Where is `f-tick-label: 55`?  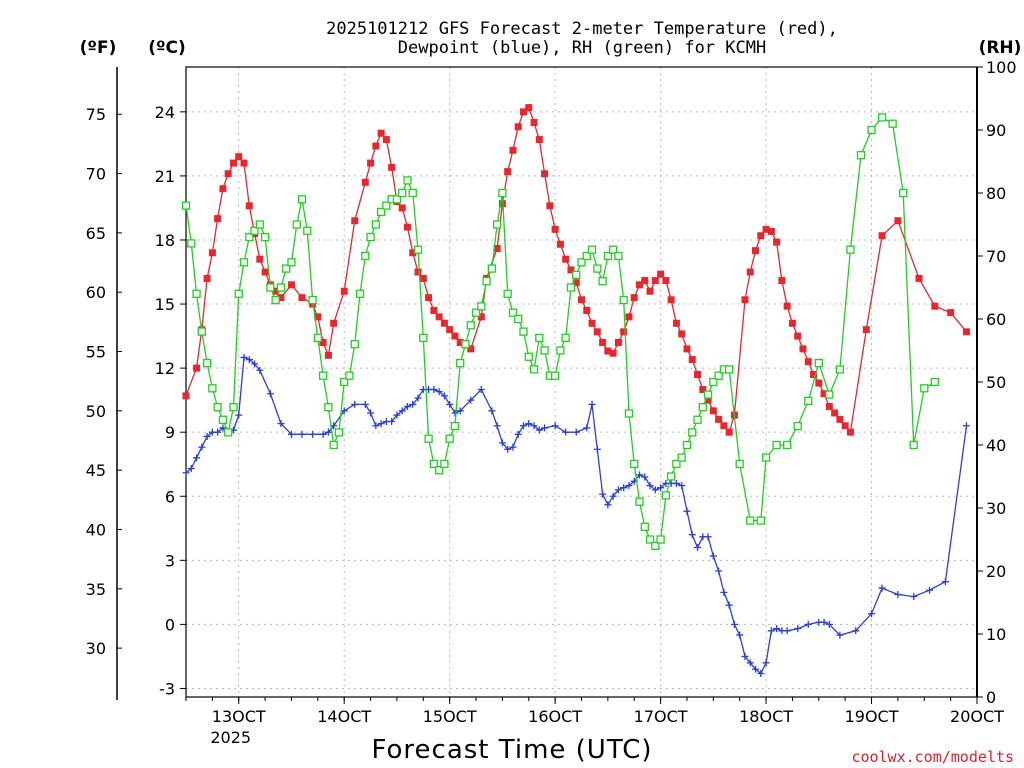 f-tick-label: 55 is located at coordinates (96, 352).